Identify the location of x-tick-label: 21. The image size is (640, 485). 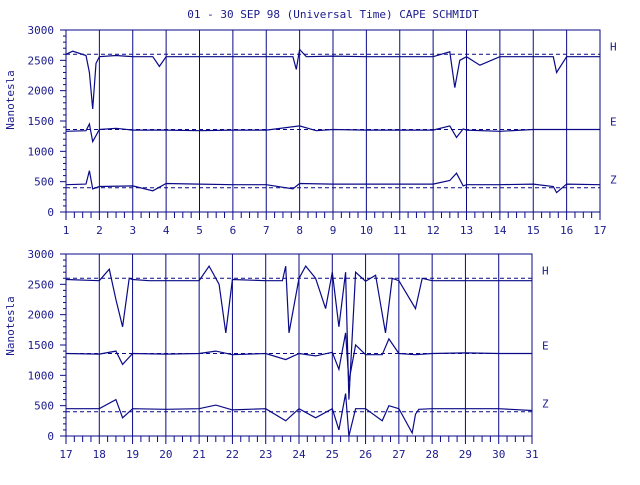
(199, 454).